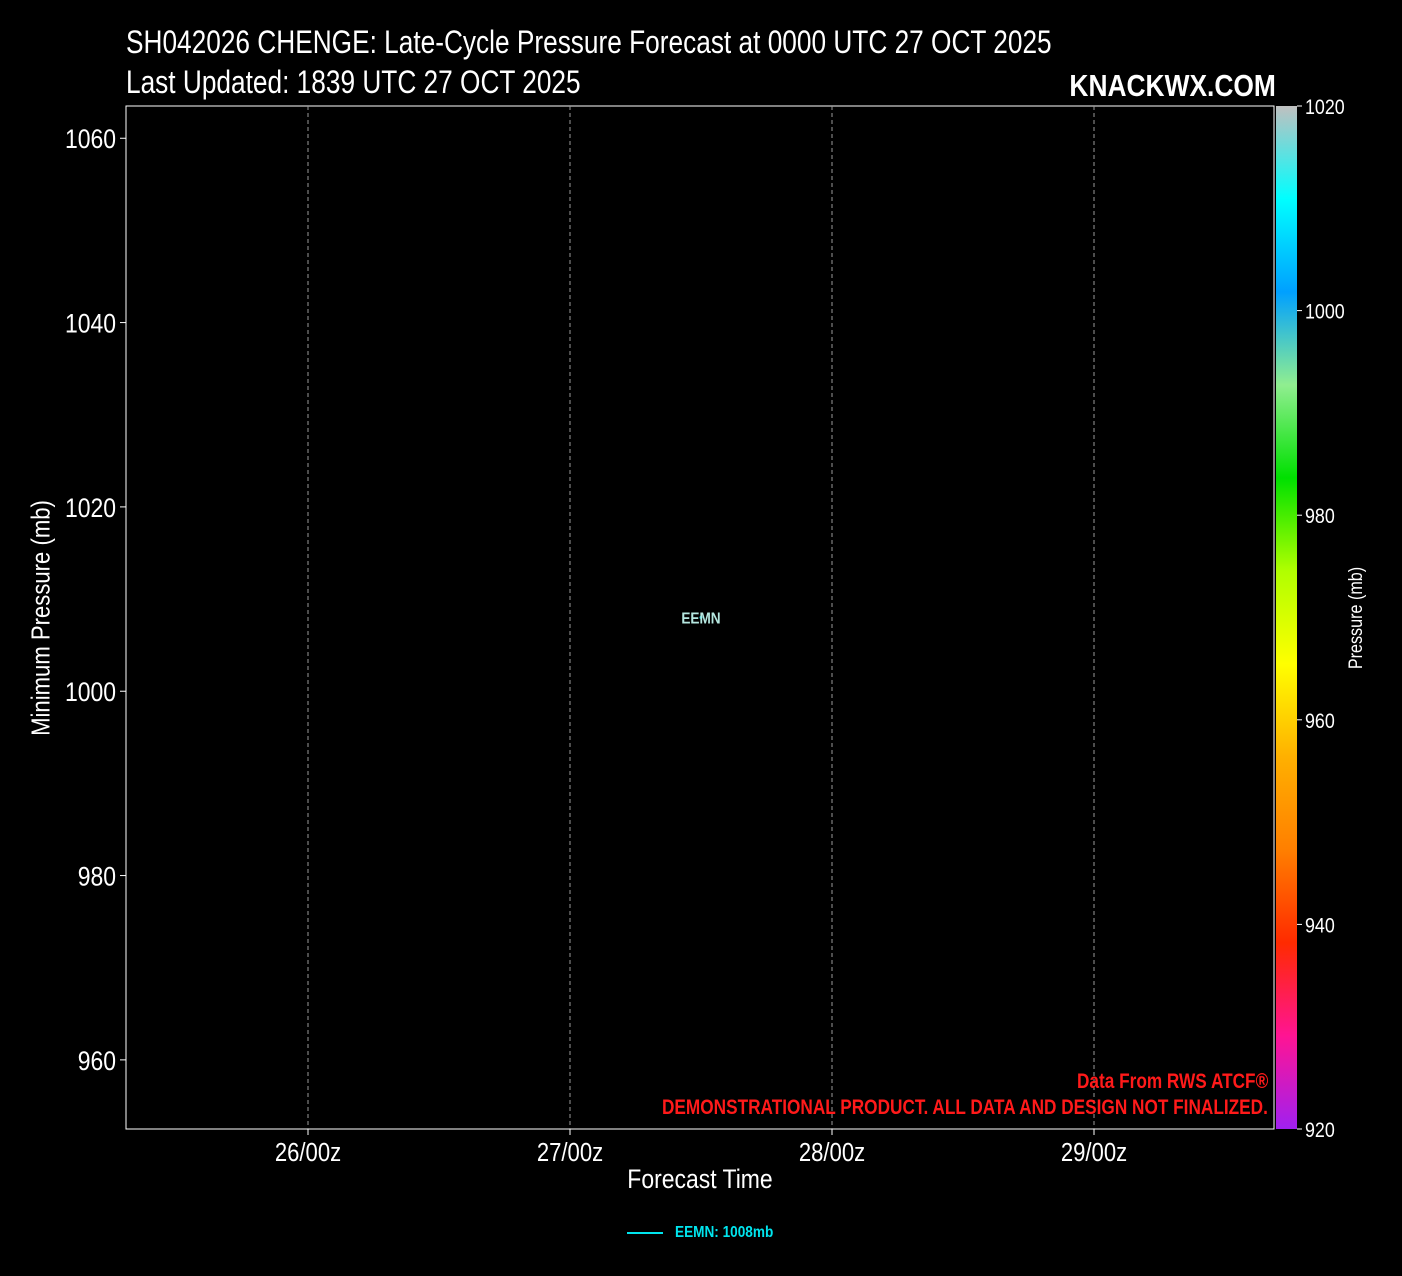 The image size is (1402, 1276). Describe the element at coordinates (1320, 517) in the screenshot. I see `colorbar-tick-label: 980` at that location.